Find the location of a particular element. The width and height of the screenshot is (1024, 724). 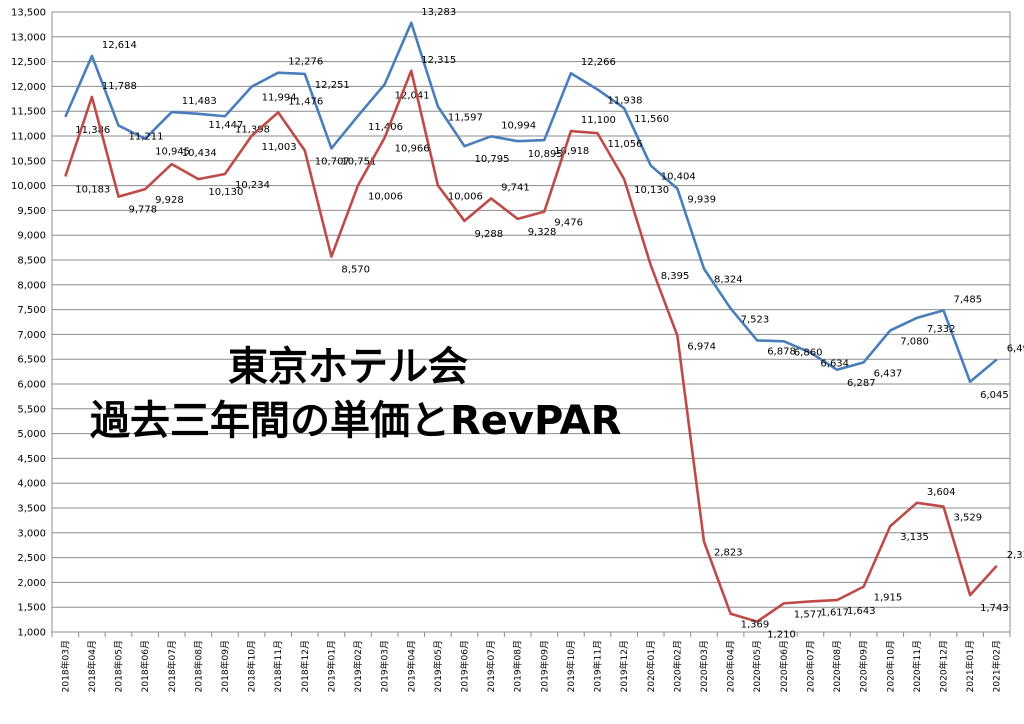

data-label: 11,056 is located at coordinates (625, 144).